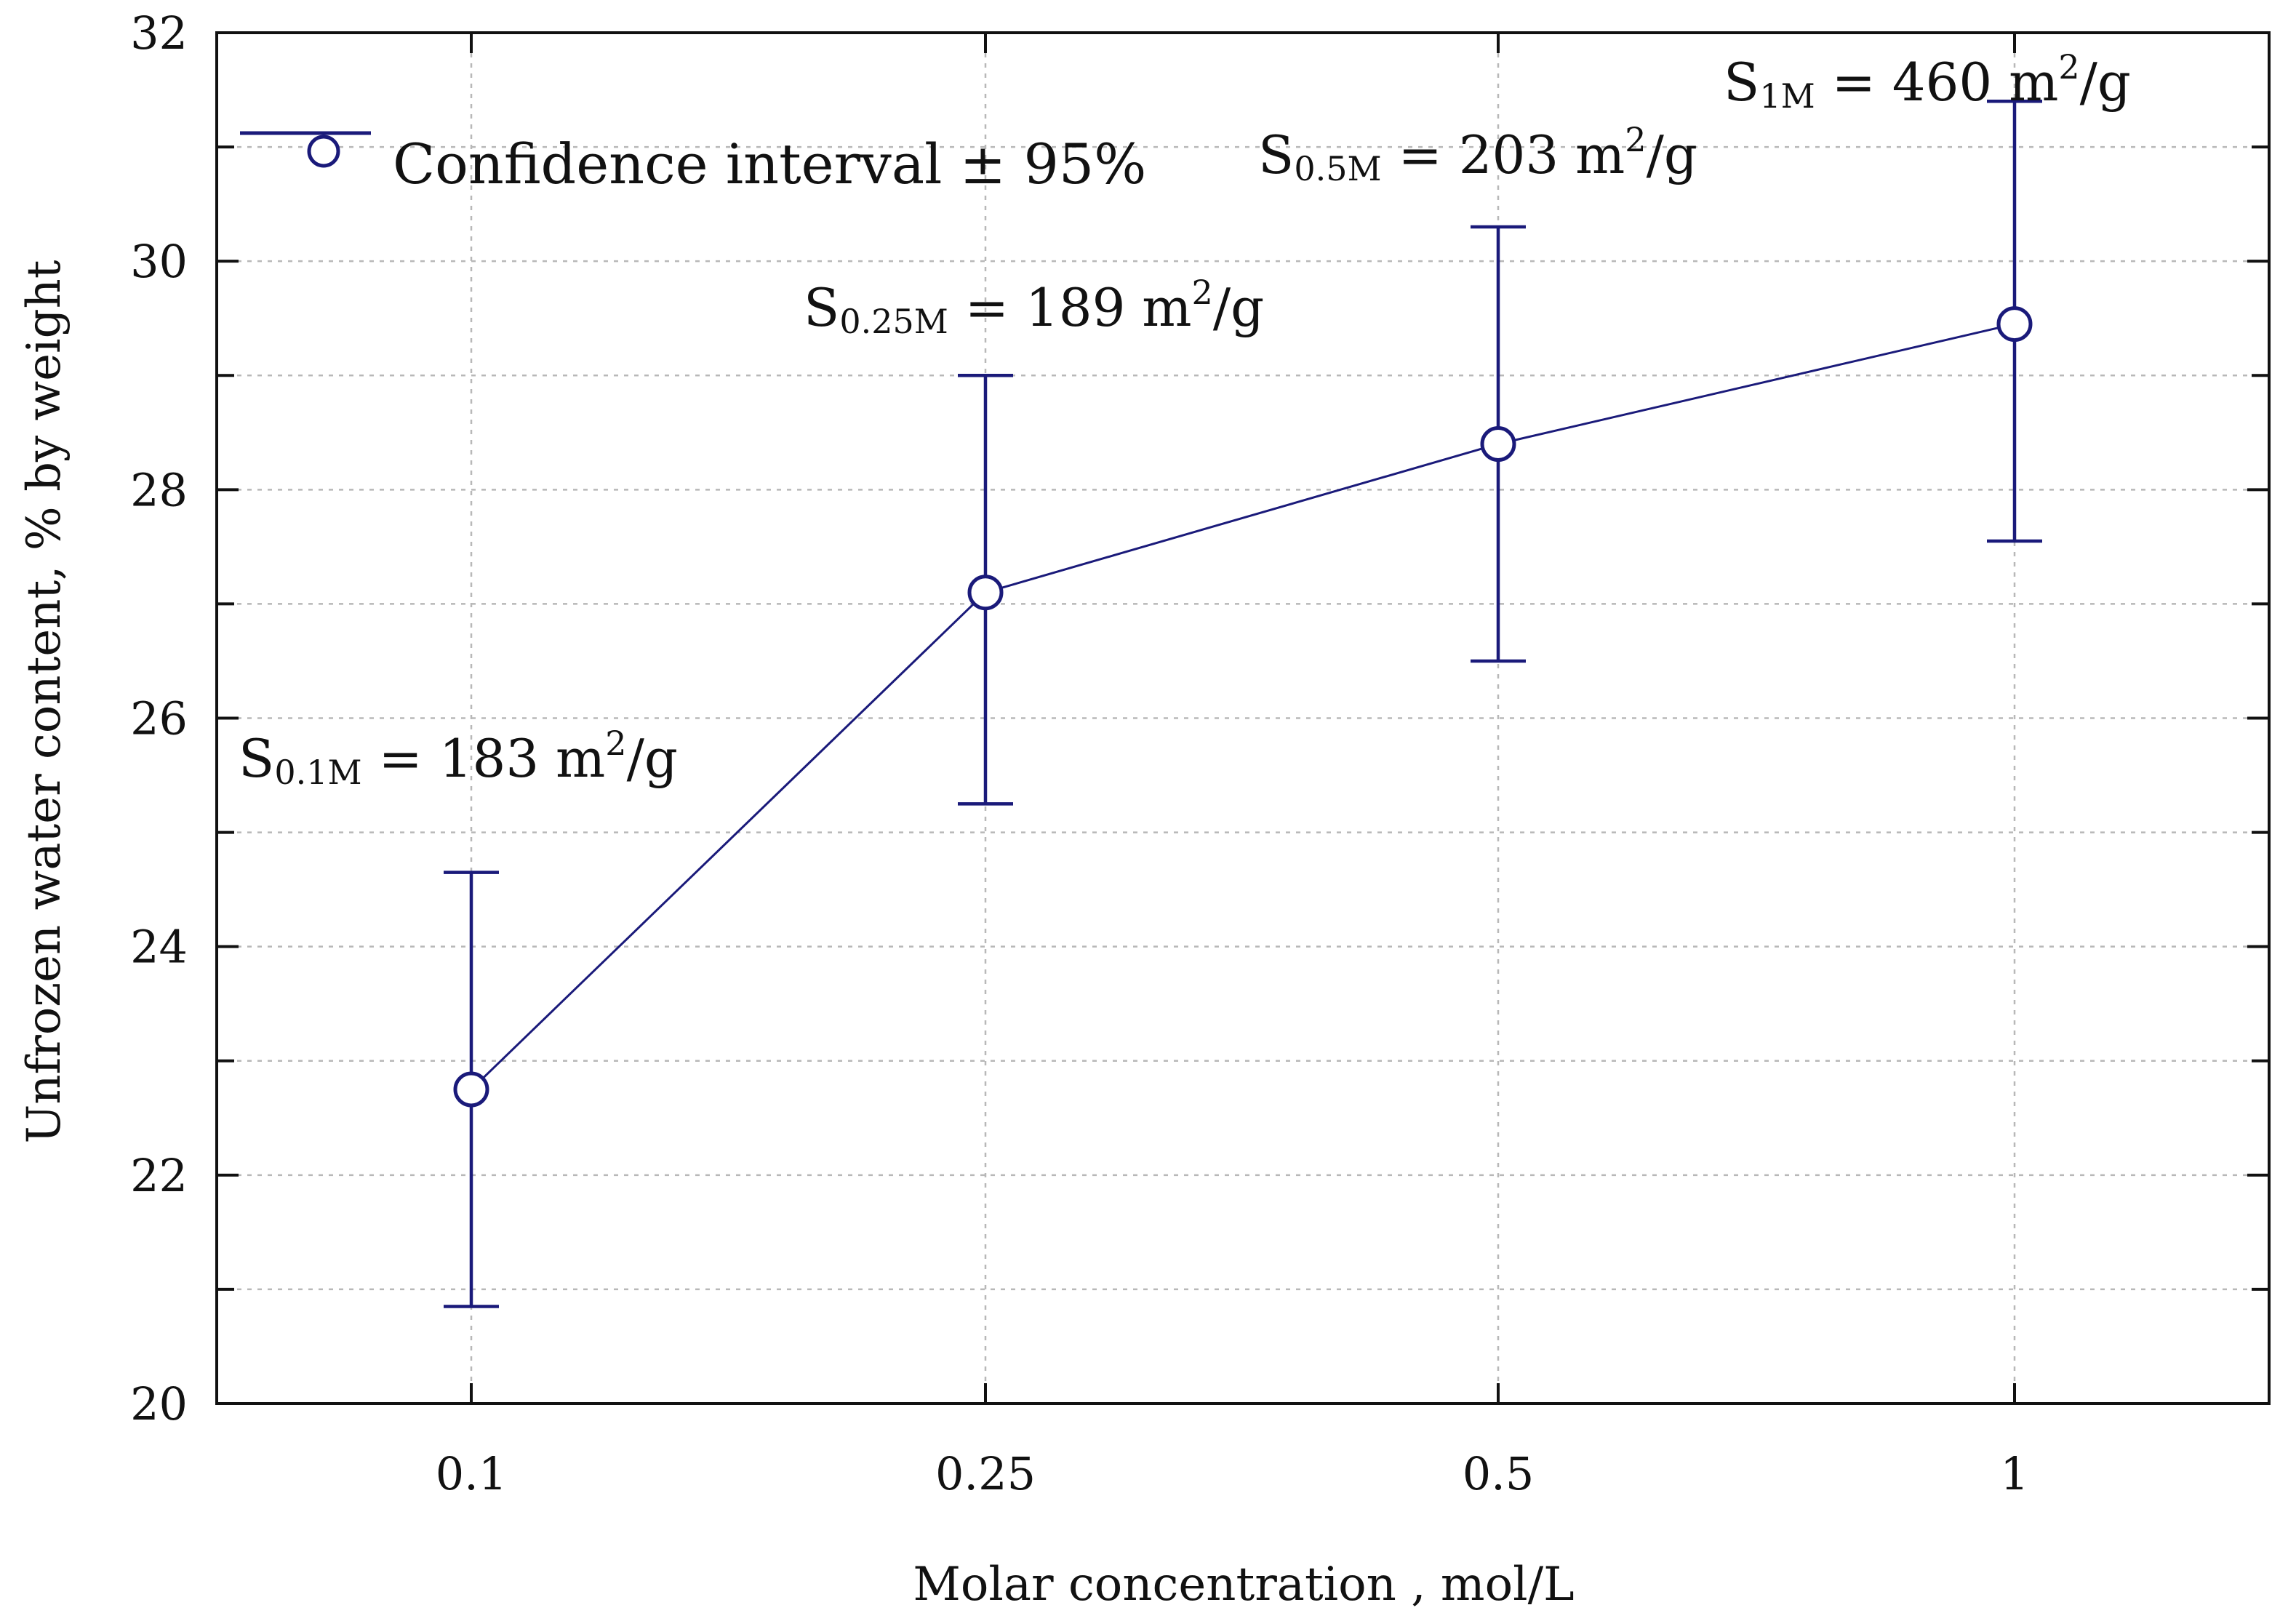 This screenshot has height=1621, width=2296. What do you see at coordinates (2014, 1473) in the screenshot?
I see `x-tick-label: 1` at bounding box center [2014, 1473].